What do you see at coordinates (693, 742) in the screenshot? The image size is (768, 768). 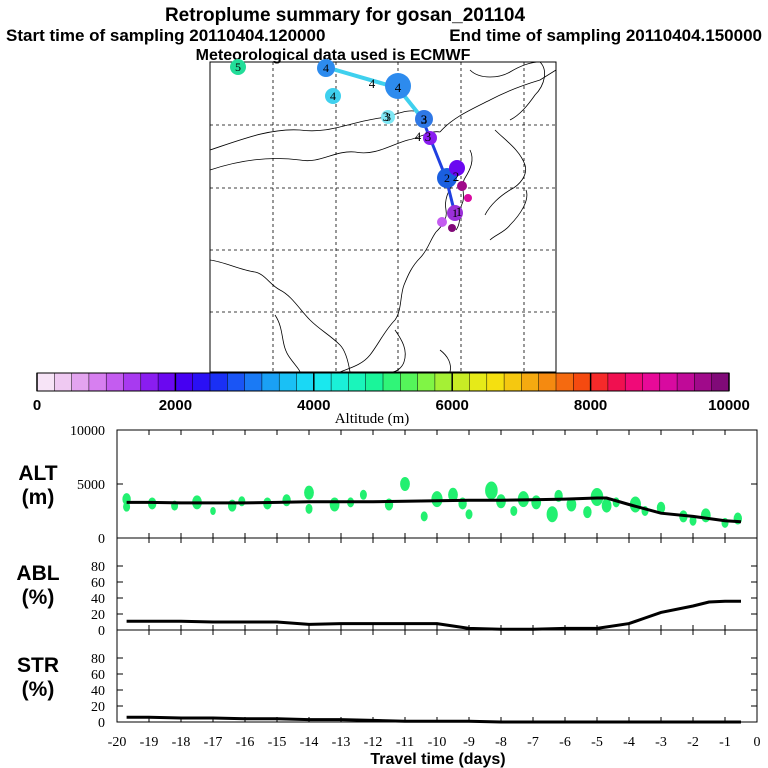 I see `x-tick-label: -2` at bounding box center [693, 742].